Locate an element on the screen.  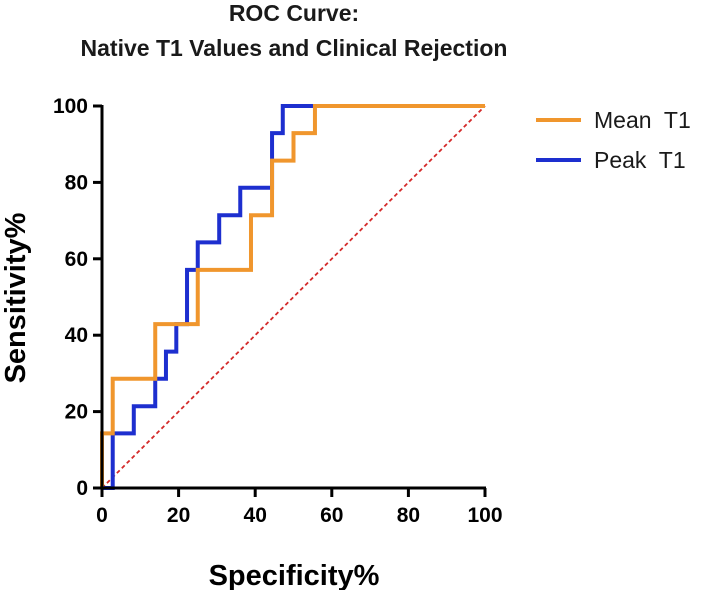
y-axis-label: Sensitivity% is located at coordinates (16, 297).